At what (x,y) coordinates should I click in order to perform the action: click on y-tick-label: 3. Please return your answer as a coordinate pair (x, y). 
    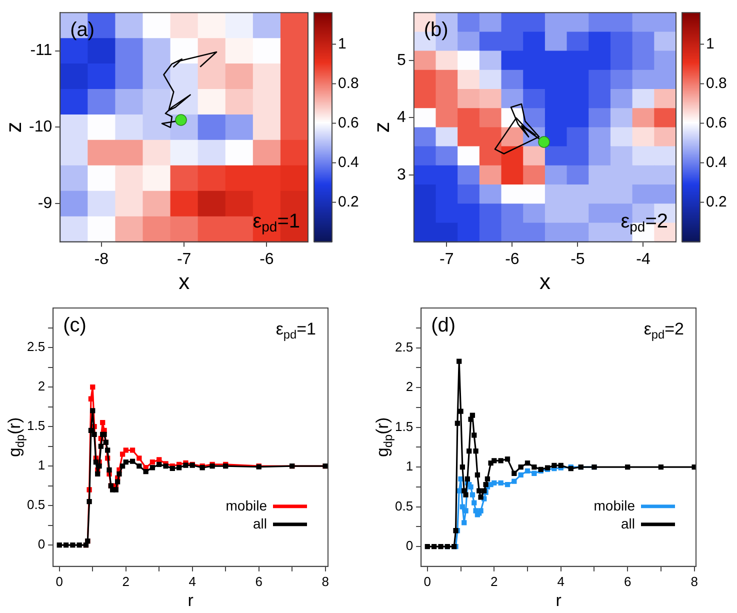
    Looking at the image, I should click on (401, 175).